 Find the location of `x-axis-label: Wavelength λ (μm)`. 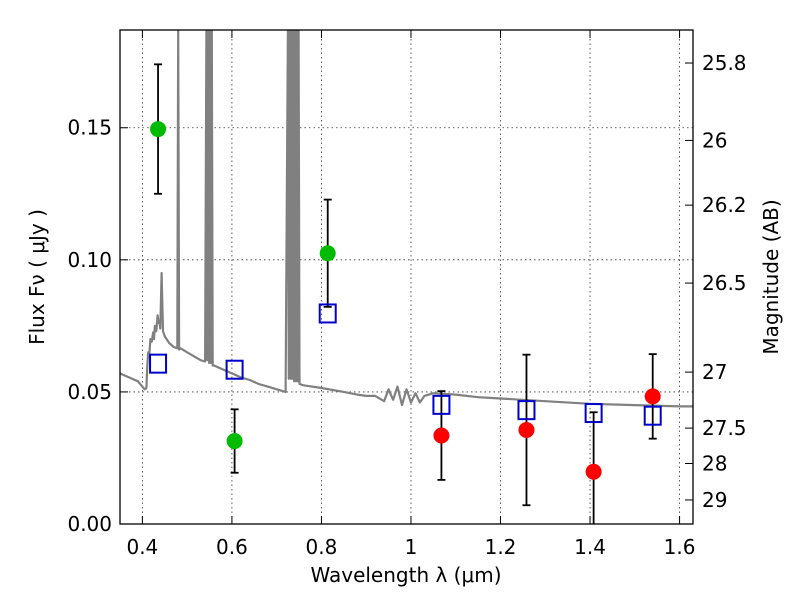

x-axis-label: Wavelength λ (μm) is located at coordinates (405, 575).